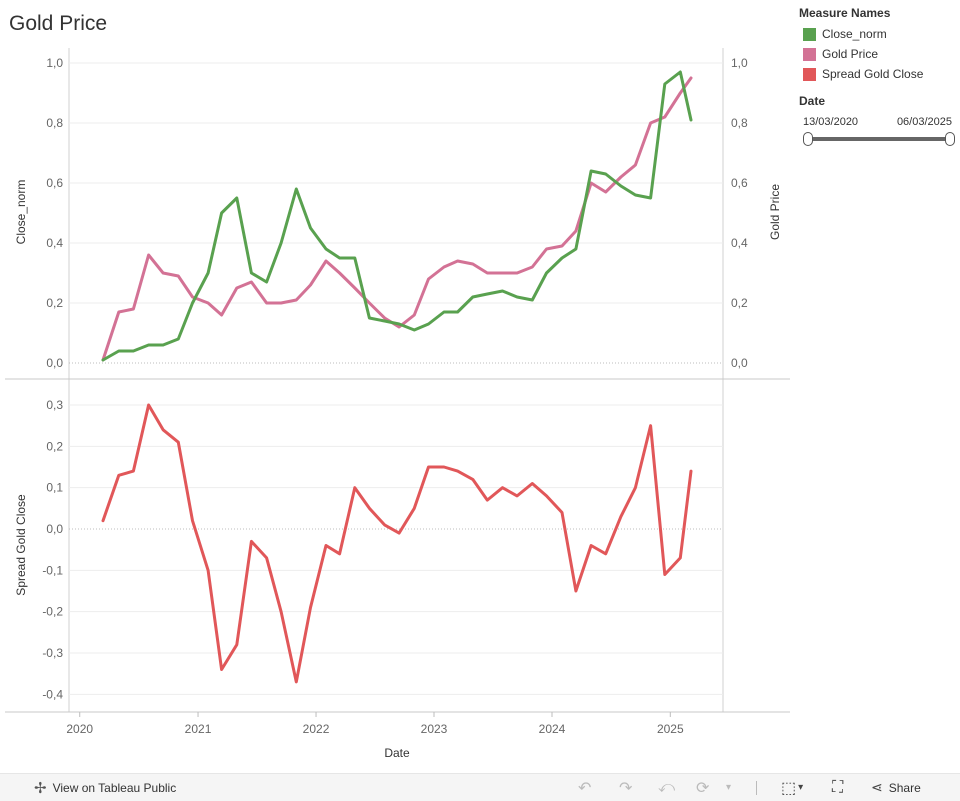 Image resolution: width=960 pixels, height=801 pixels. What do you see at coordinates (79, 729) in the screenshot?
I see `x-tick-label: 2020` at bounding box center [79, 729].